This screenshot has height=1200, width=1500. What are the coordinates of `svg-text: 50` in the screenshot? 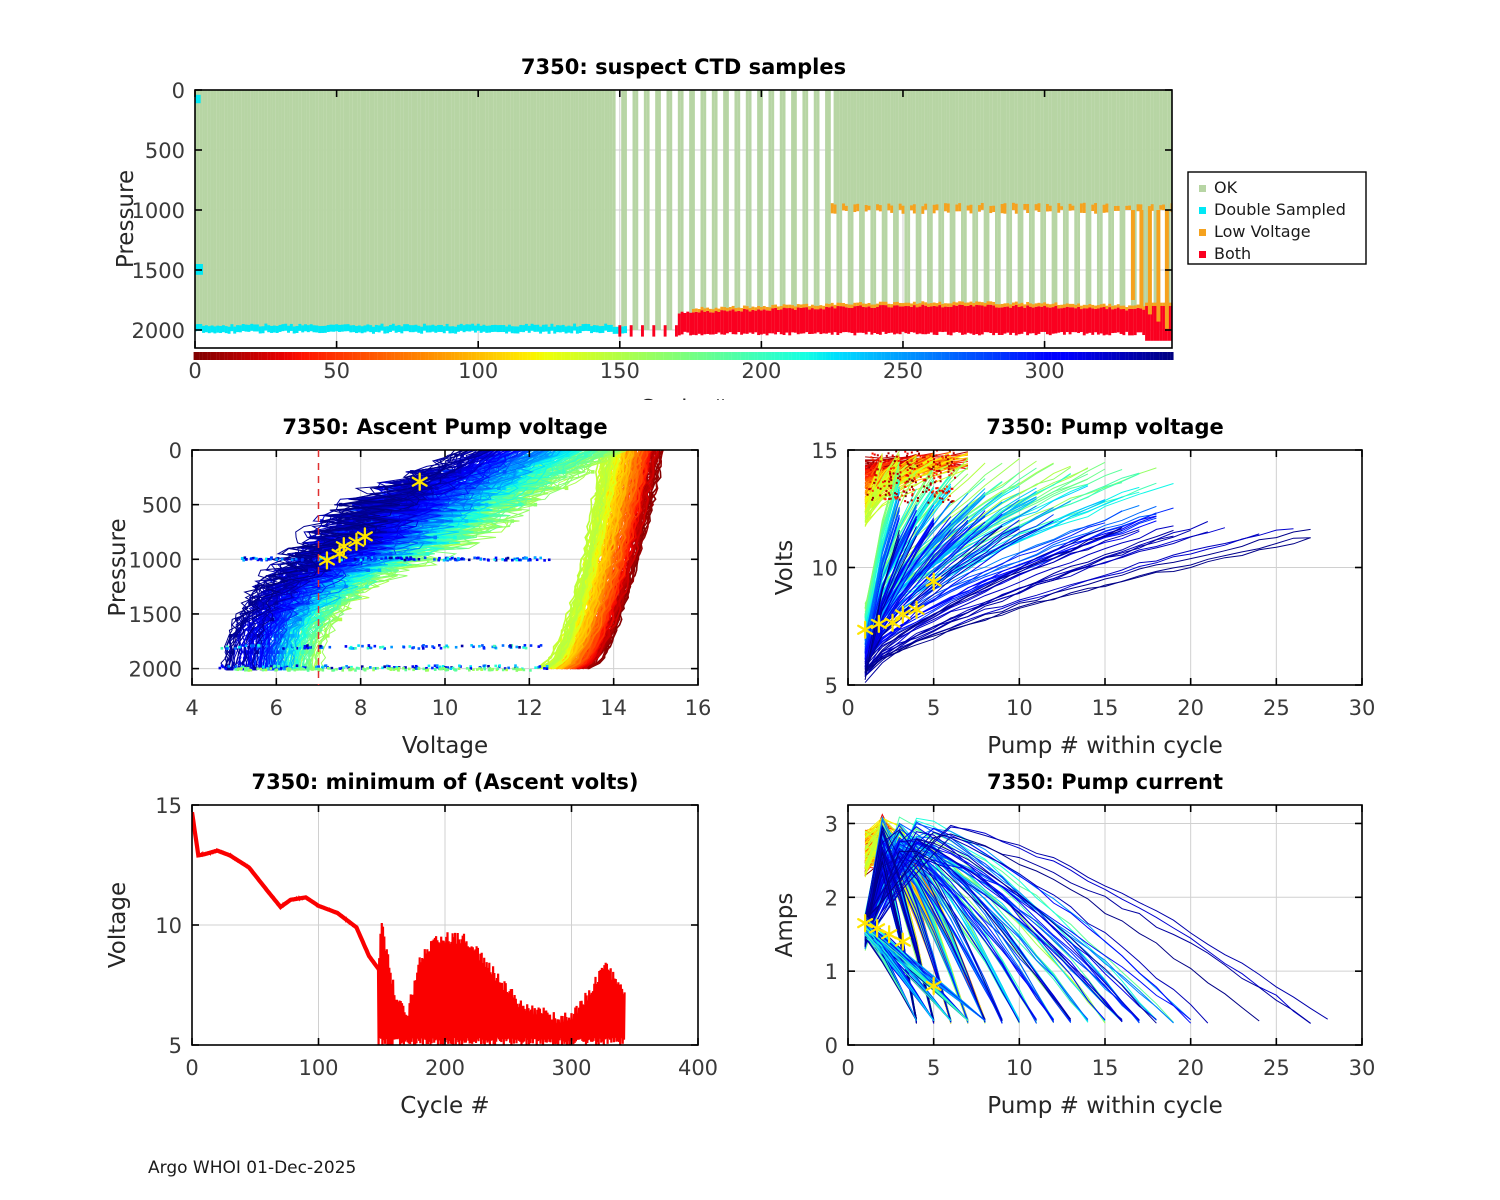 It's located at (336, 371).